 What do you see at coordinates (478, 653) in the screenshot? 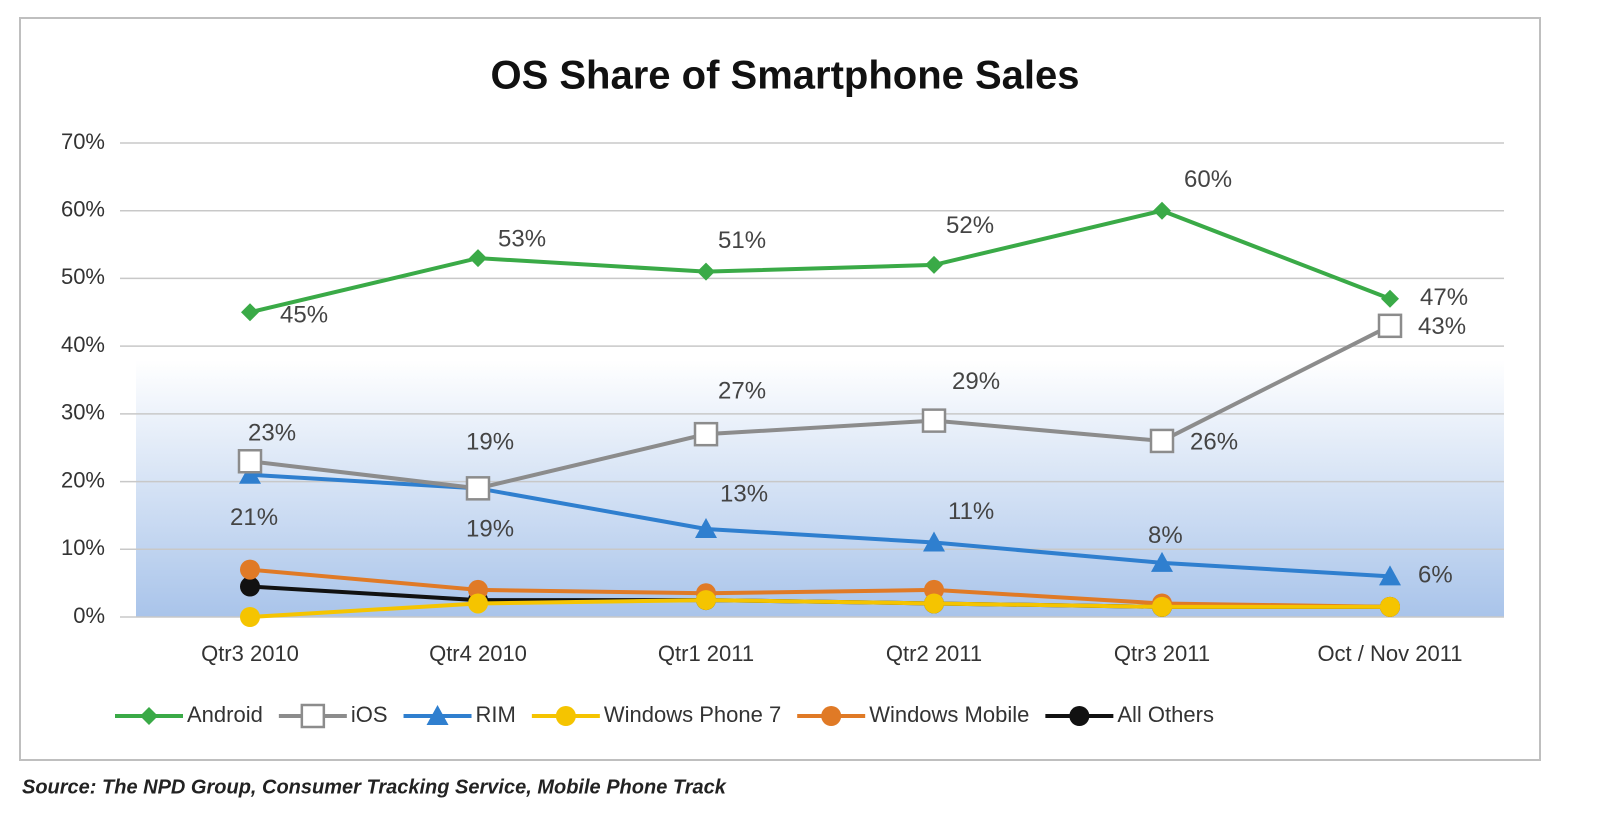
I see `x-tick-label: Qtr4 2010` at bounding box center [478, 653].